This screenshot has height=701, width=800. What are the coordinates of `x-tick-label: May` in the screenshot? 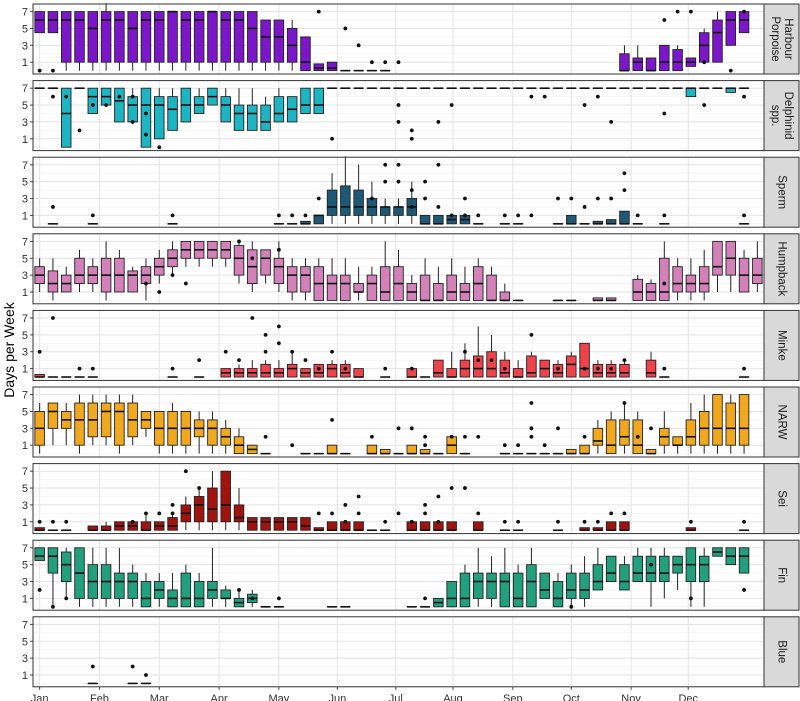 It's located at (278, 697).